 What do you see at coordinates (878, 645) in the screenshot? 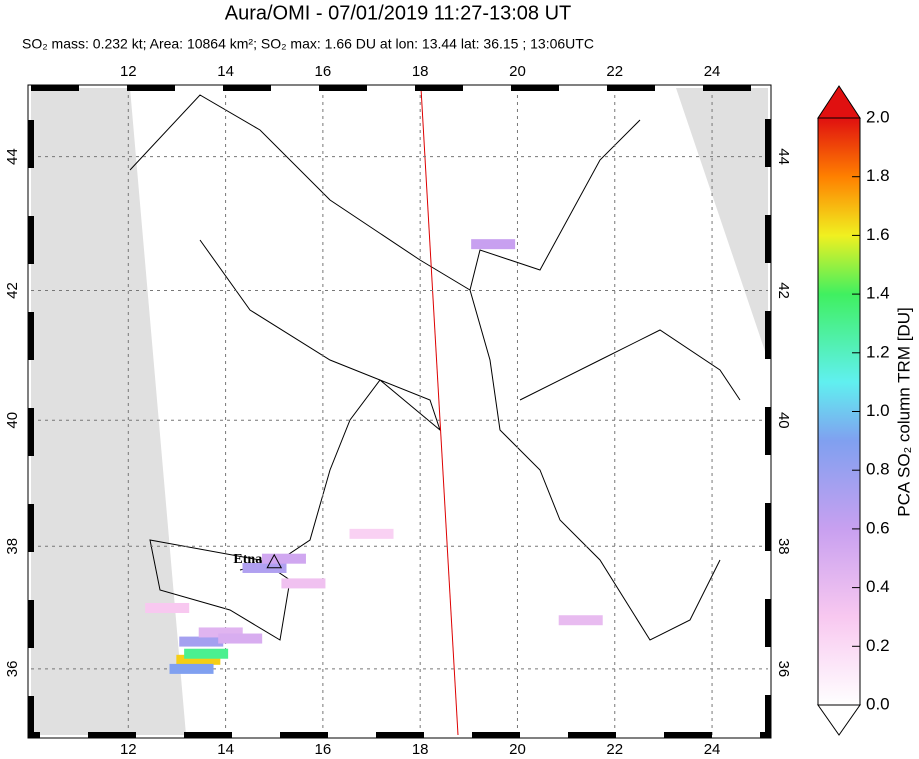
I see `colorbar-tick-label: 0.2` at bounding box center [878, 645].